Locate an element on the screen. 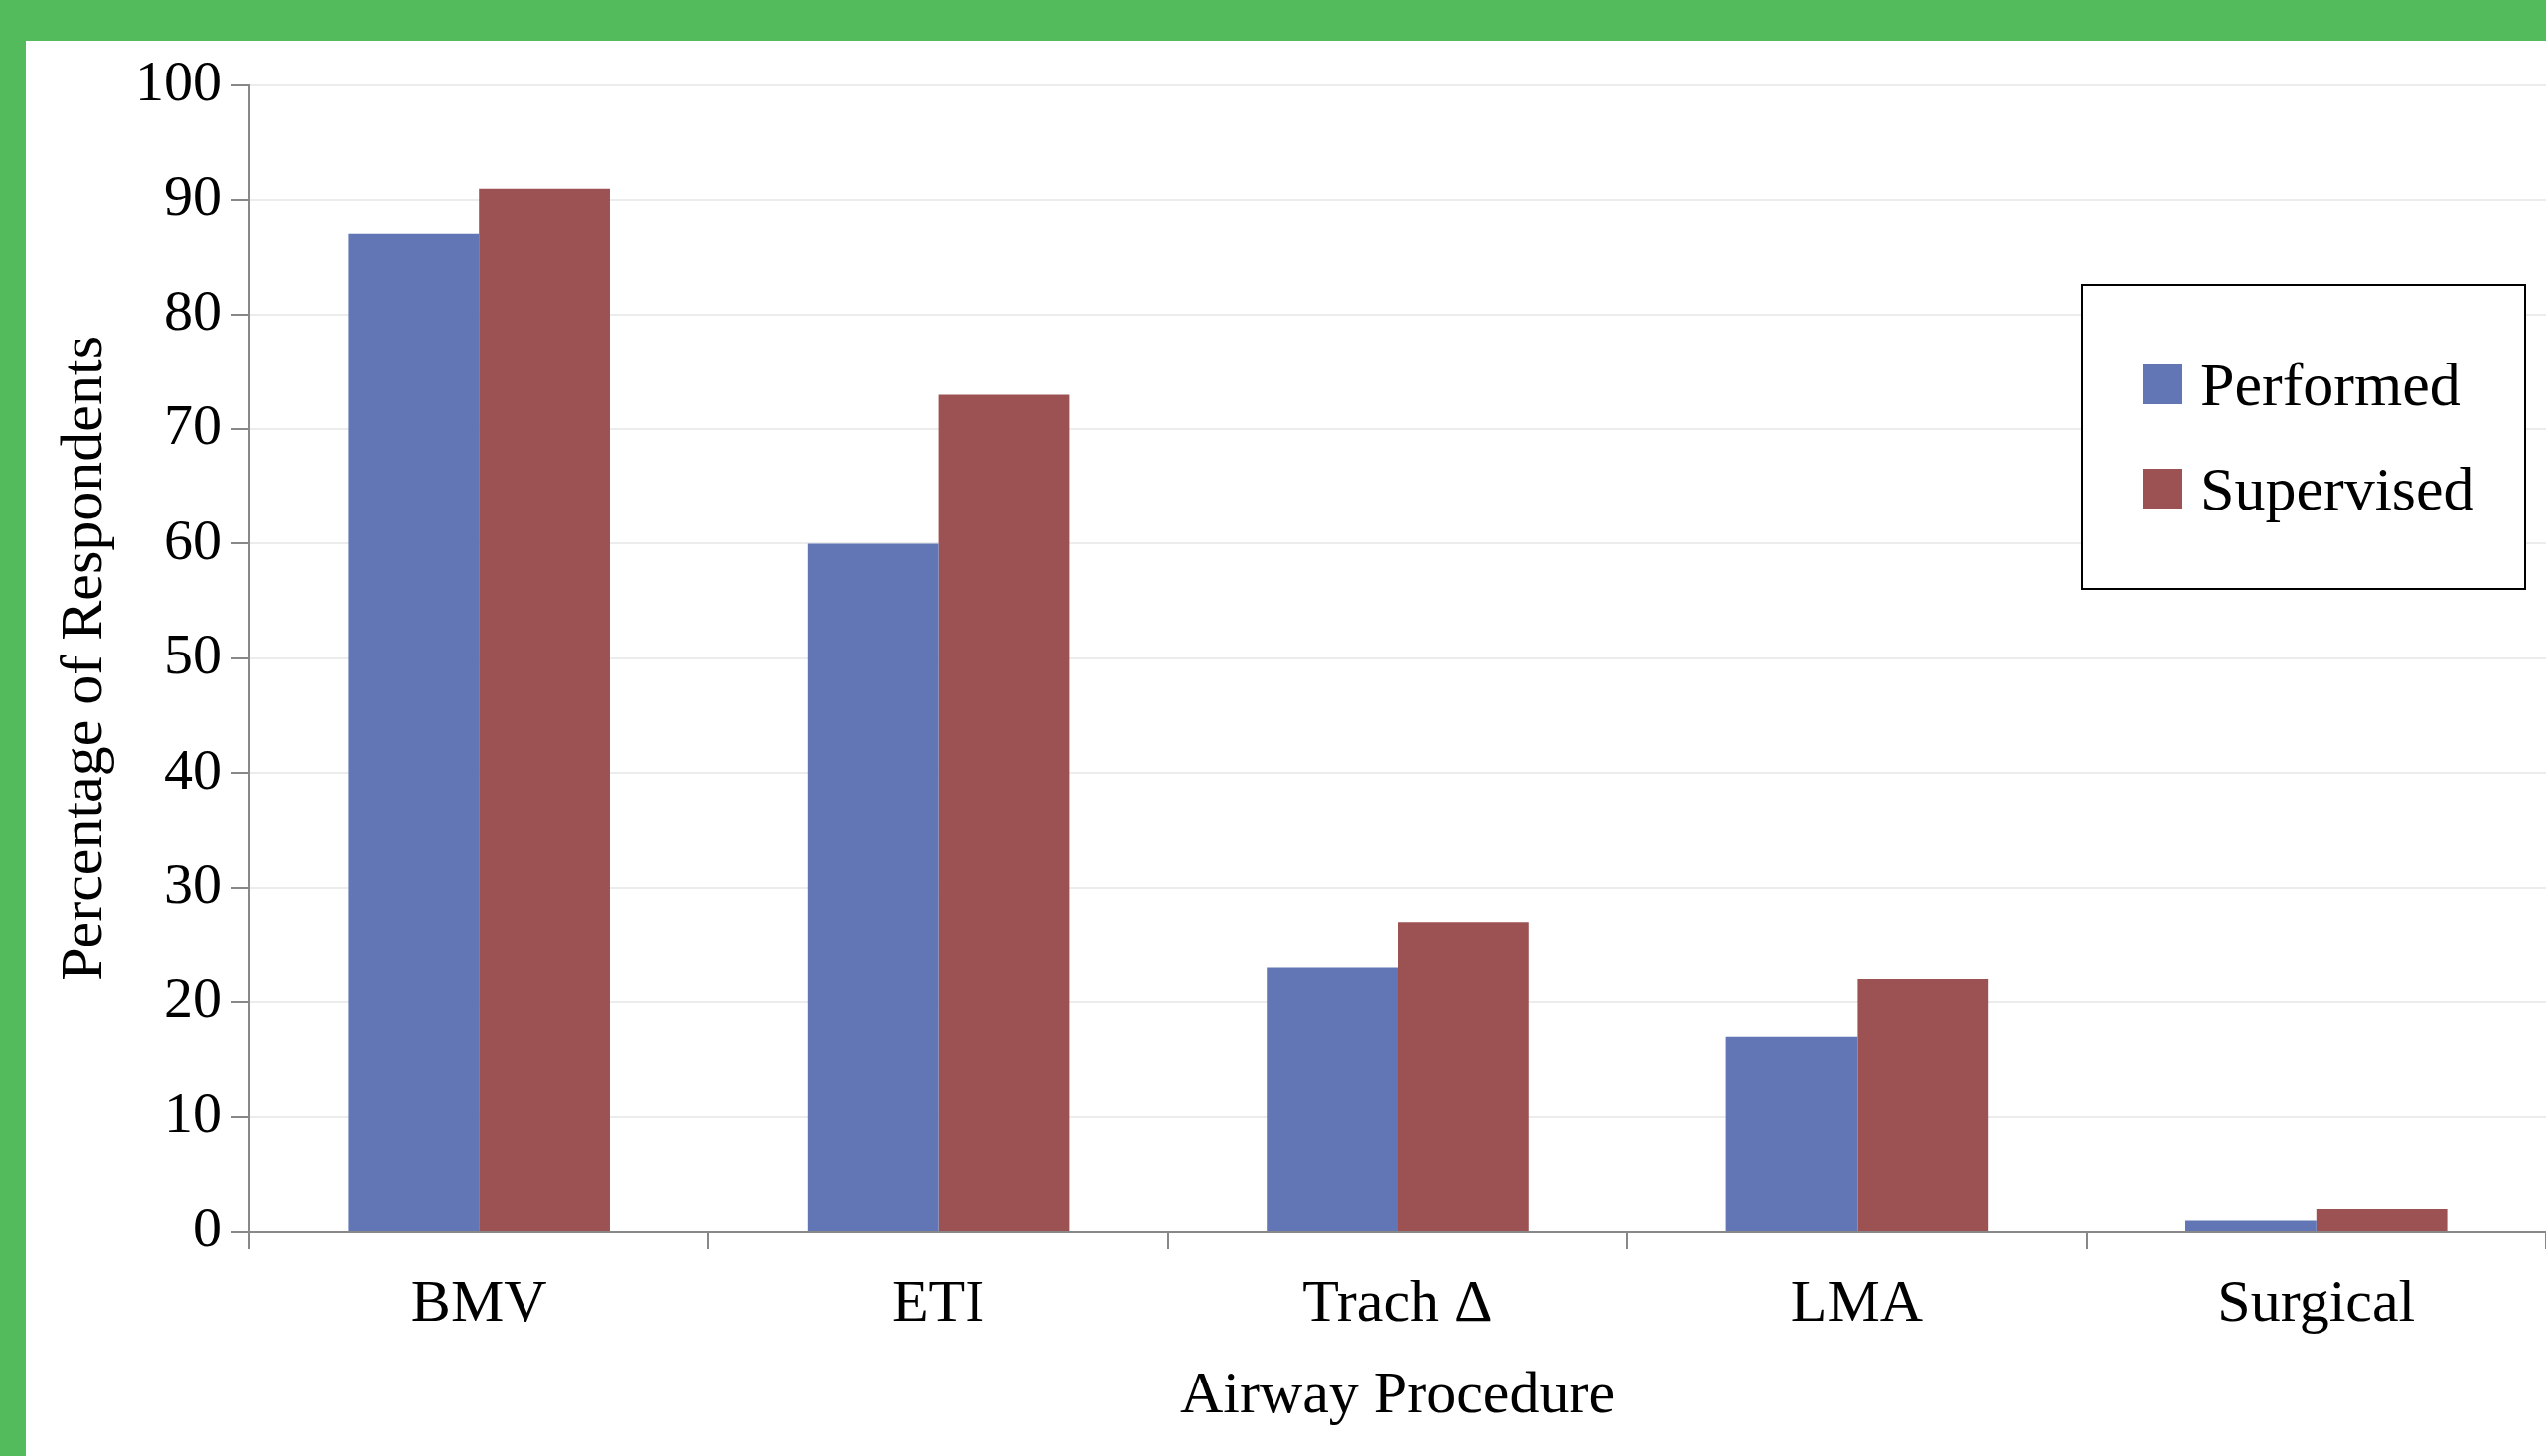 This screenshot has width=2546, height=1456. y-tick-label: 40 is located at coordinates (193, 768).